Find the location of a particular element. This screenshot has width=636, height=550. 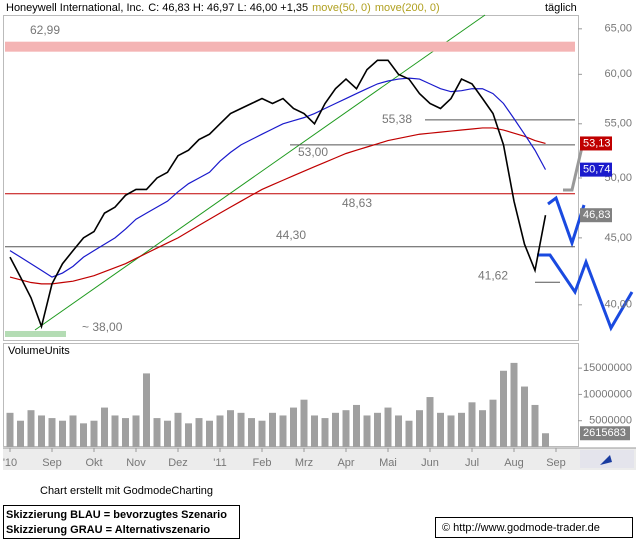

credit: Chart erstellt mit GodmodeCharting is located at coordinates (126, 491).